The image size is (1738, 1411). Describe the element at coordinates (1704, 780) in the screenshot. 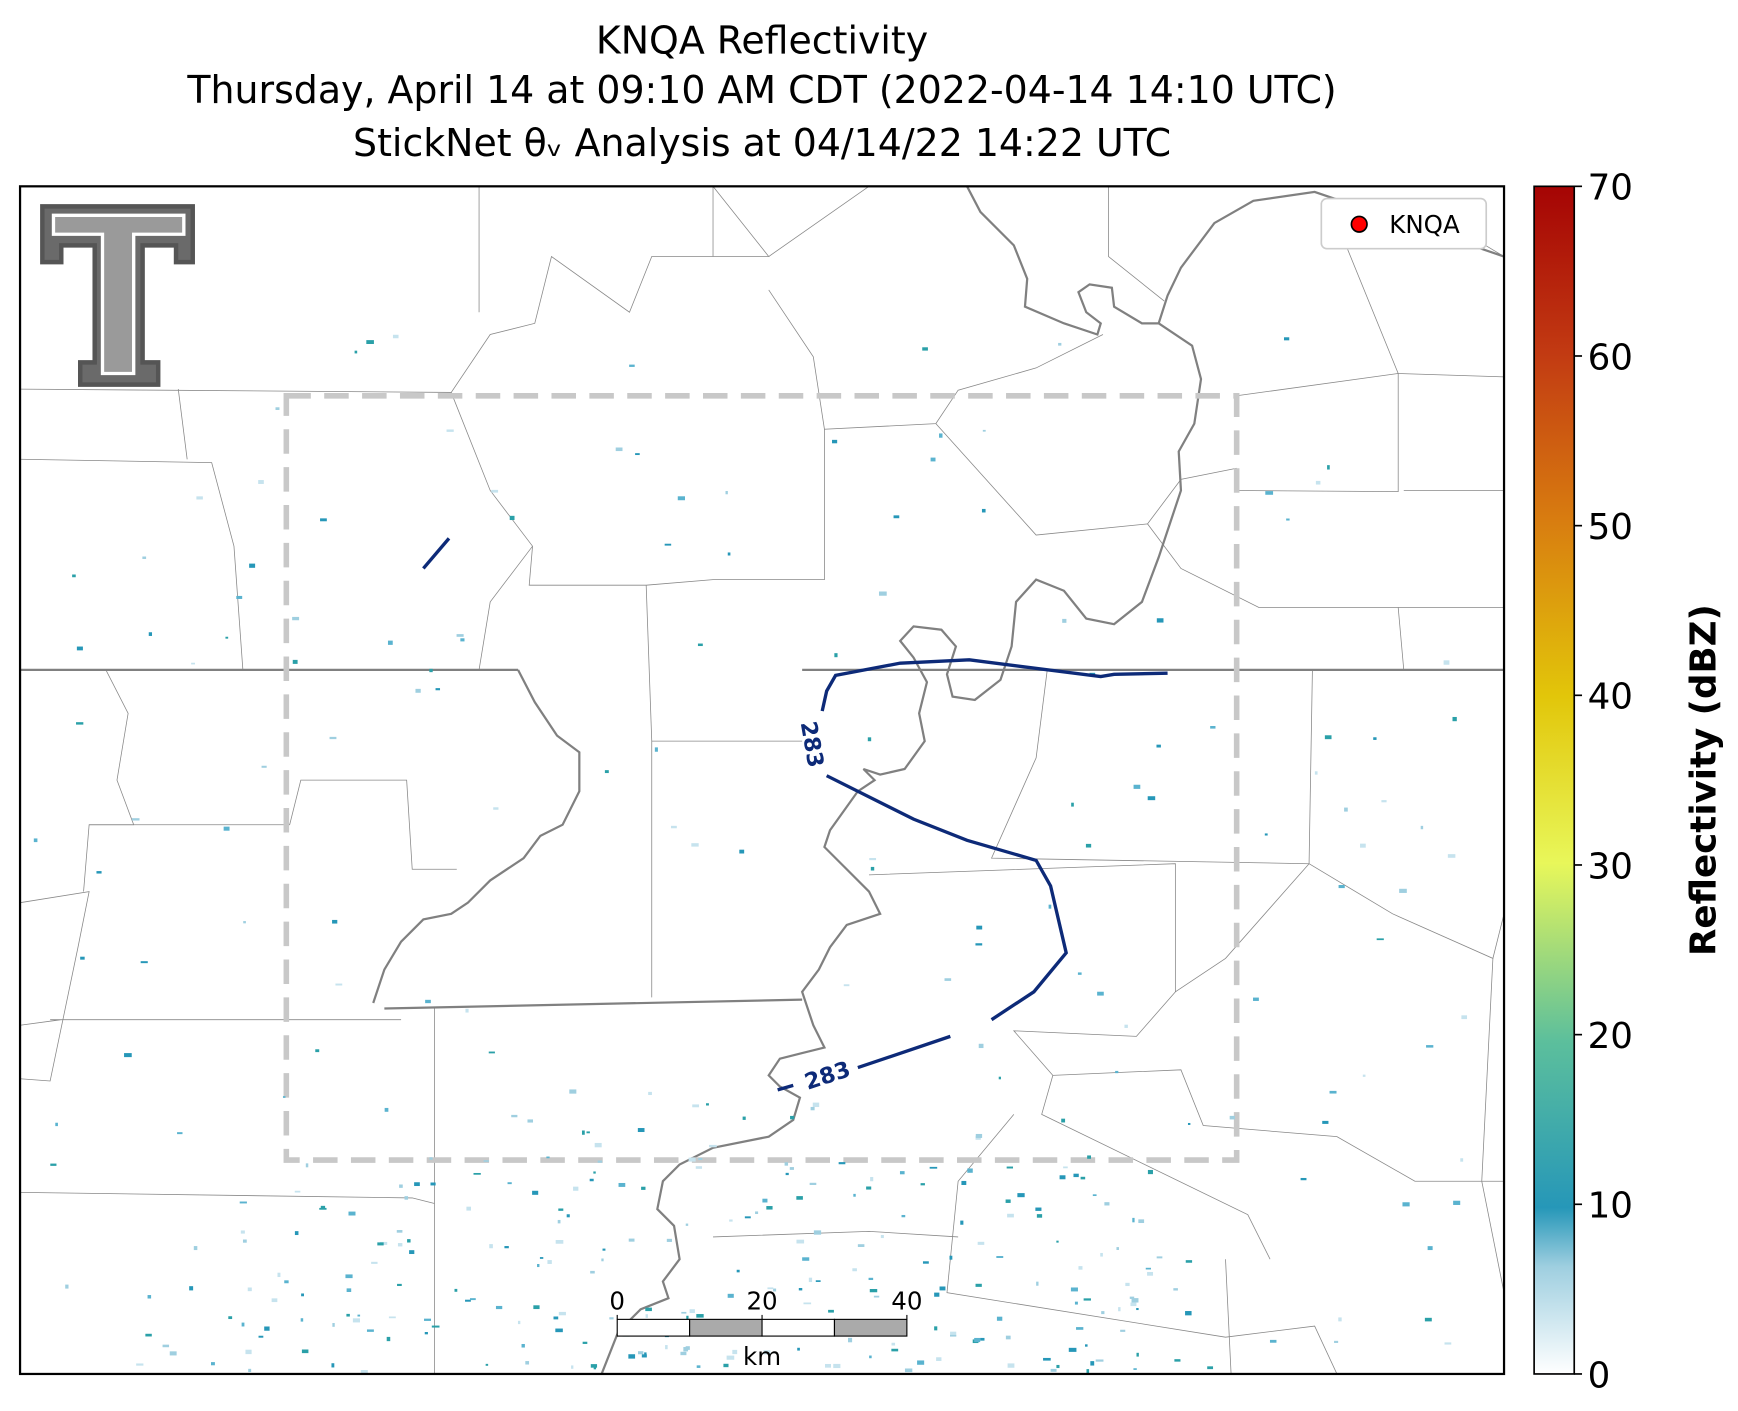

I see `colorbar-label: Reflectivity (dBZ)` at that location.